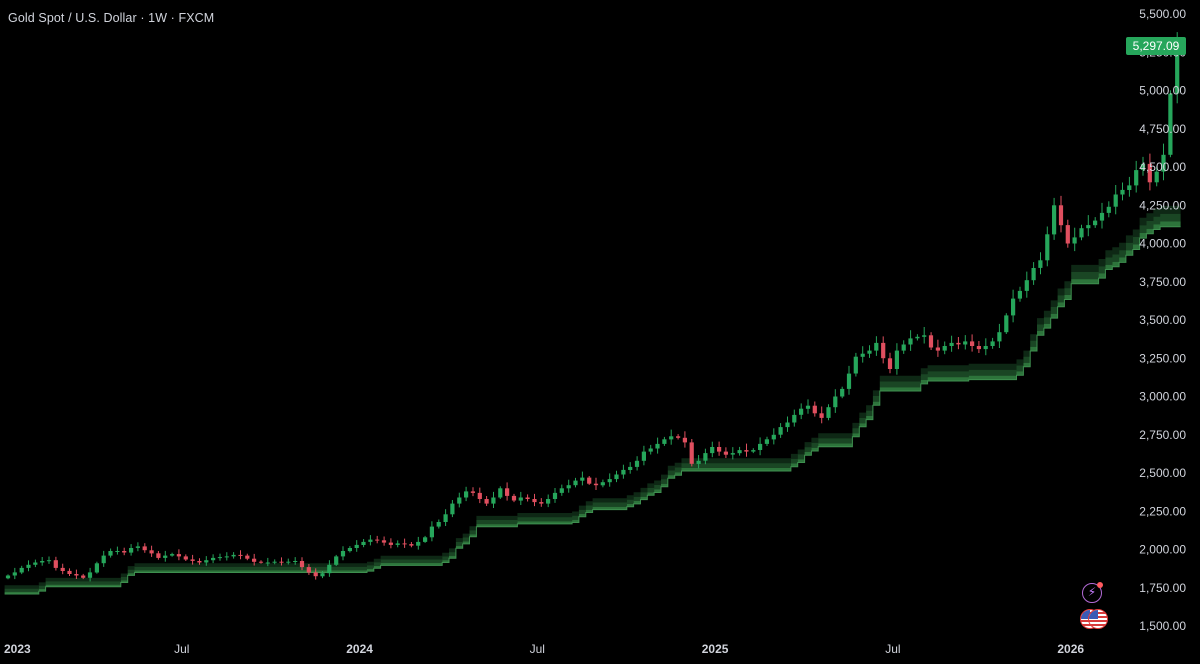 Image resolution: width=1200 pixels, height=664 pixels. Describe the element at coordinates (1070, 649) in the screenshot. I see `x-tick-label: 2026` at that location.